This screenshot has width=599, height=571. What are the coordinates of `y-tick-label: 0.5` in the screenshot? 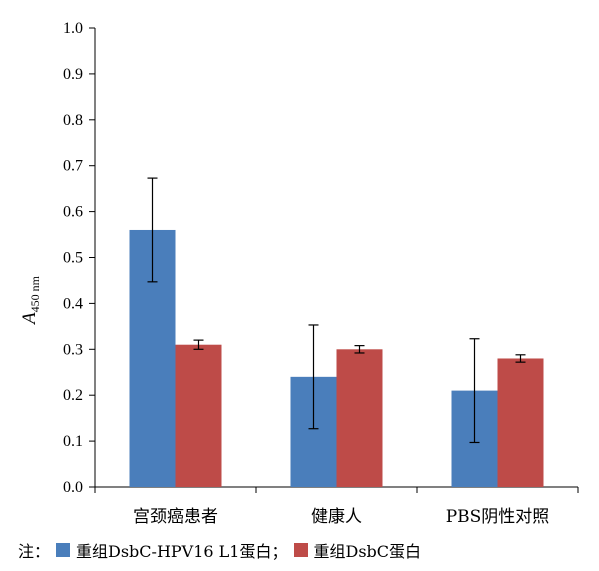 It's located at (73, 258).